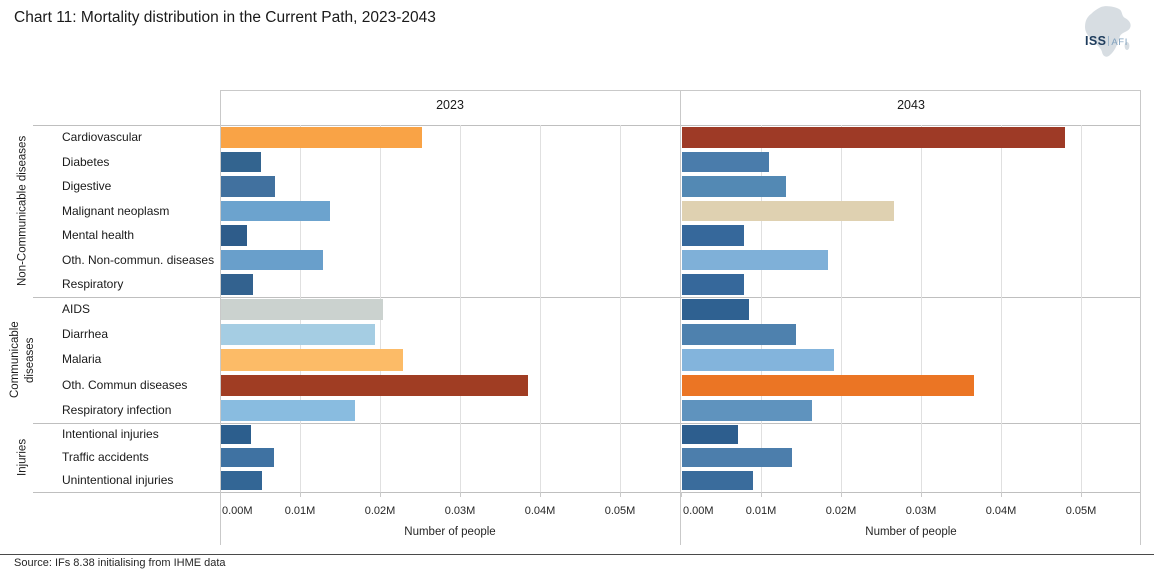 The width and height of the screenshot is (1154, 583). Describe the element at coordinates (911, 105) in the screenshot. I see `panel-header-2043: 2043` at that location.